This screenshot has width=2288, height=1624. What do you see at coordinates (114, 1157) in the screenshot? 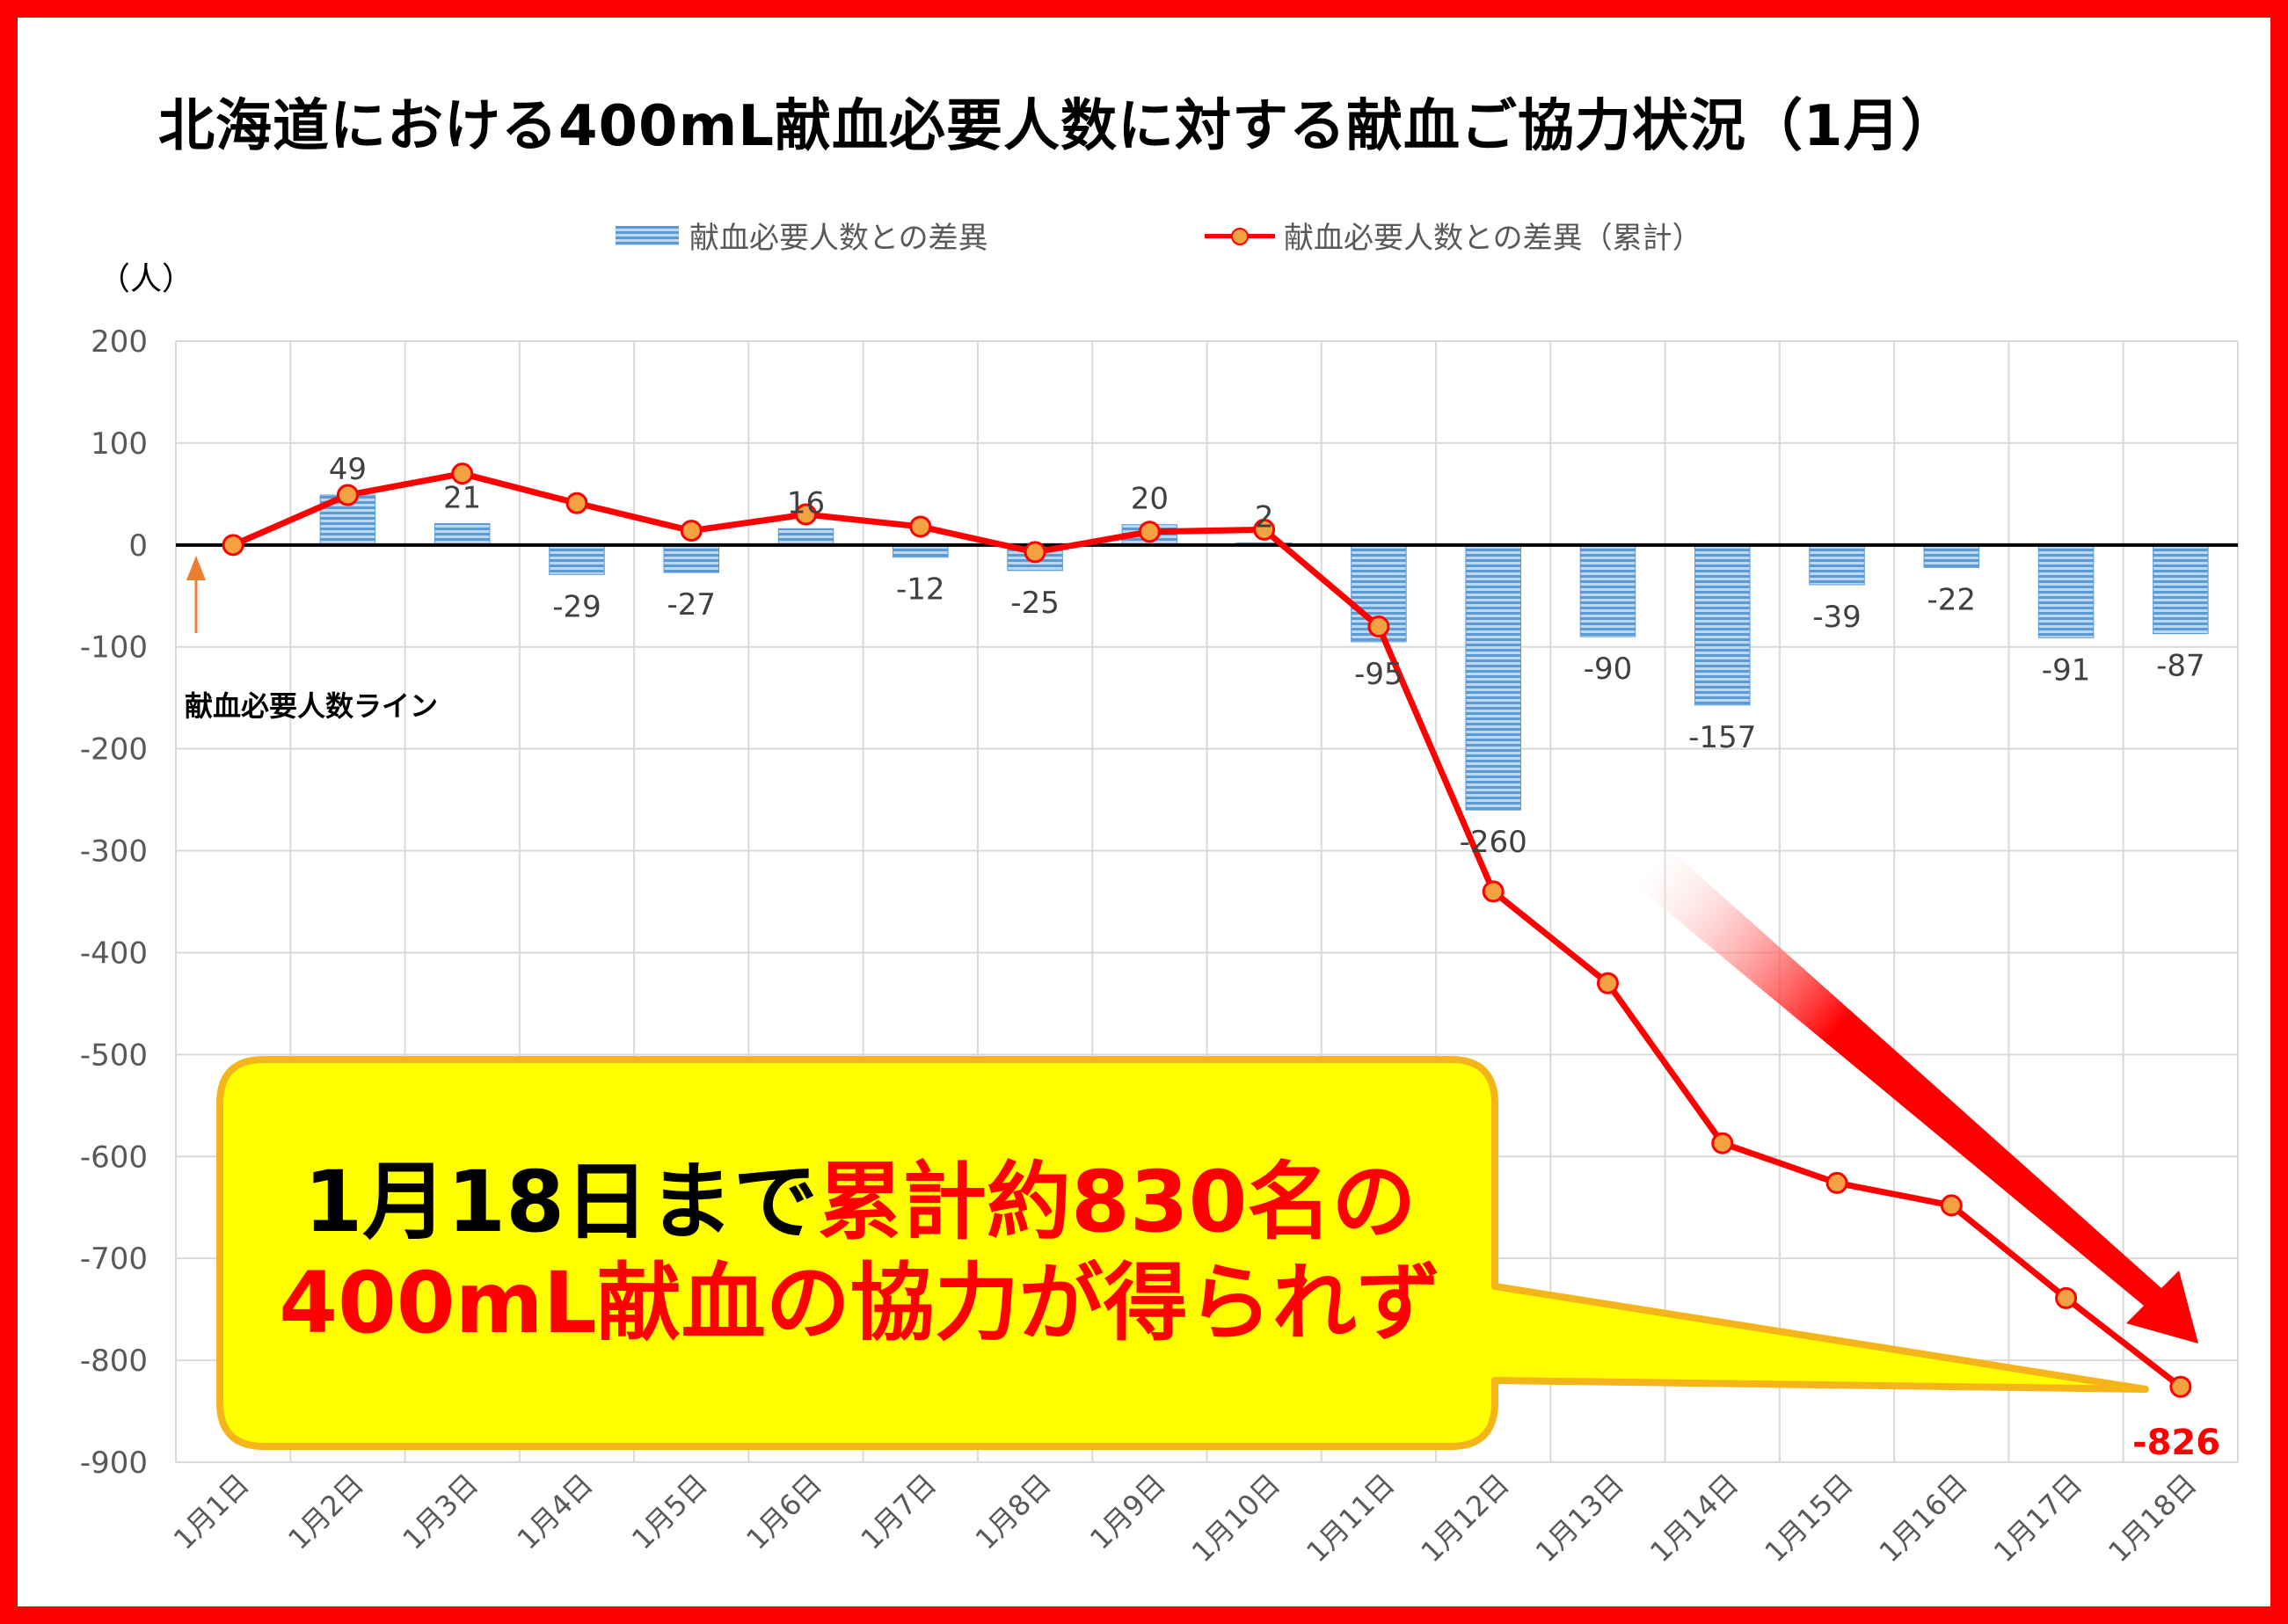
I see `y-tick-label: -600` at bounding box center [114, 1157].